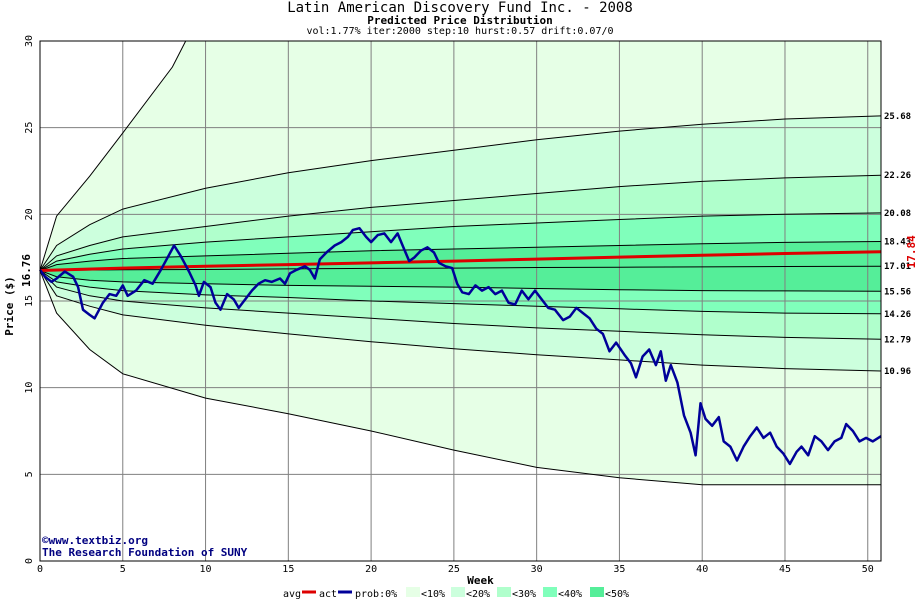  What do you see at coordinates (480, 580) in the screenshot?
I see `x-axis-label: Week` at bounding box center [480, 580].